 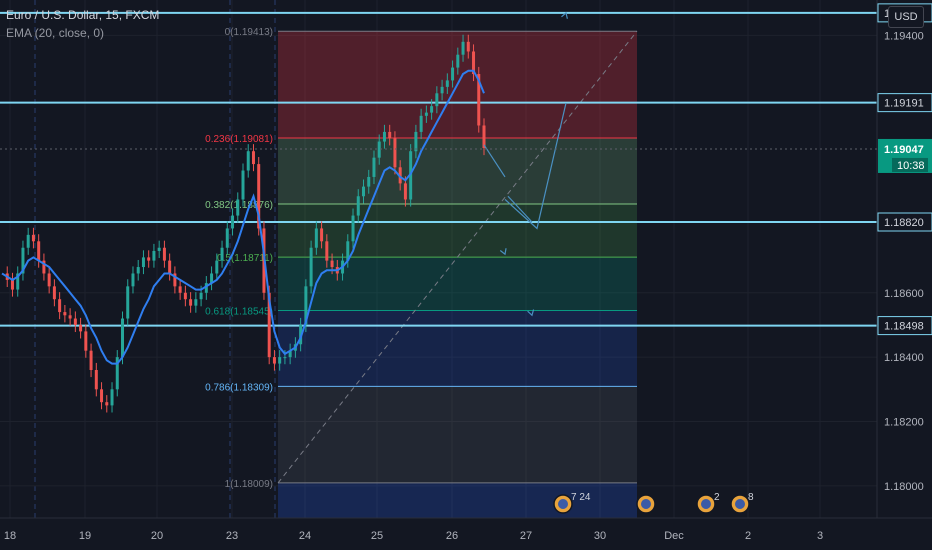 What do you see at coordinates (904, 358) in the screenshot?
I see `price-tick-label: 1.18400` at bounding box center [904, 358].